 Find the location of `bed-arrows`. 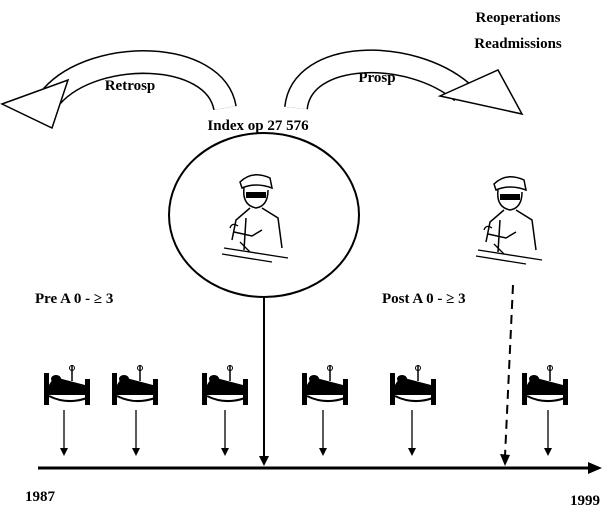

bed-arrows is located at coordinates (306, 430).